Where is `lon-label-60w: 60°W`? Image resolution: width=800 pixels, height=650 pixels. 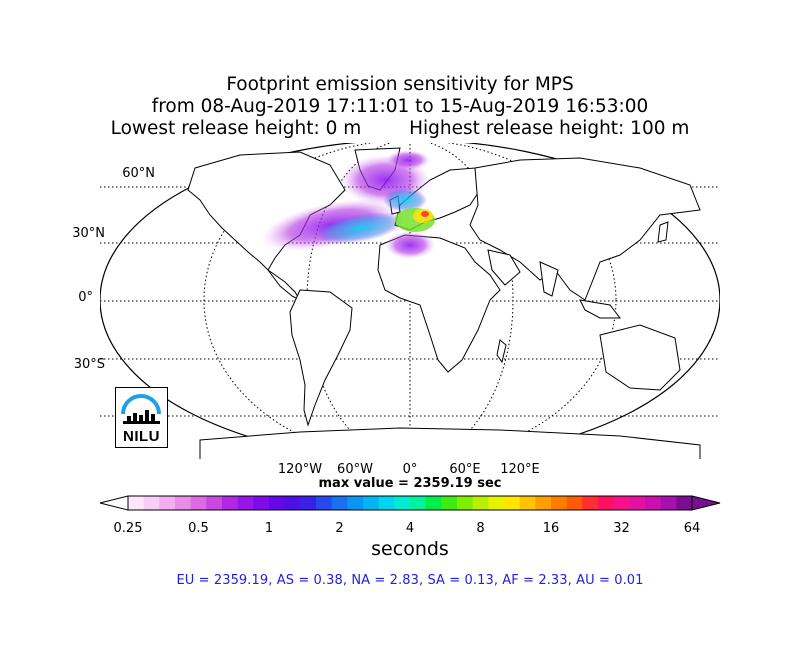
lon-label-60w: 60°W is located at coordinates (355, 469).